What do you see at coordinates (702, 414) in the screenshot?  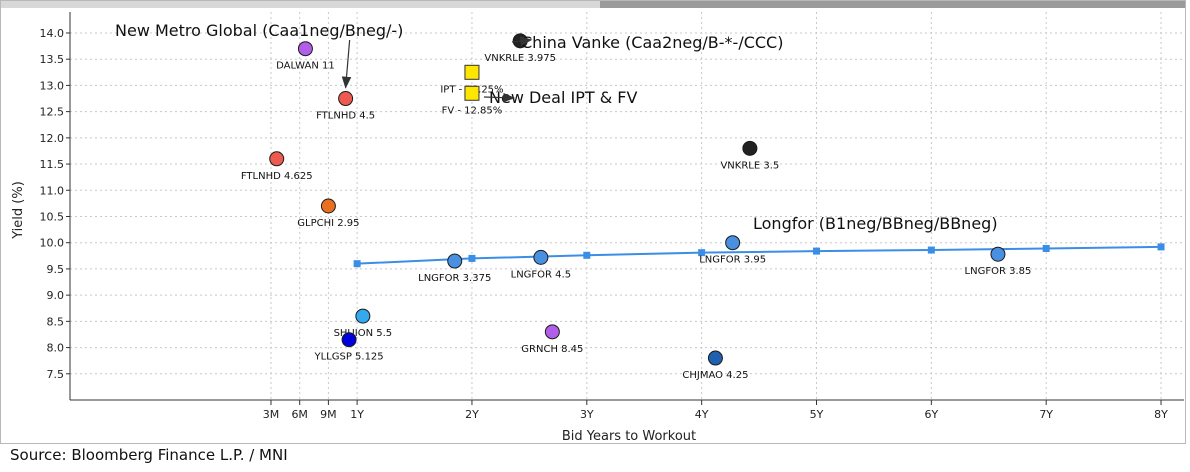 I see `x-tick-label: 4Y` at bounding box center [702, 414].